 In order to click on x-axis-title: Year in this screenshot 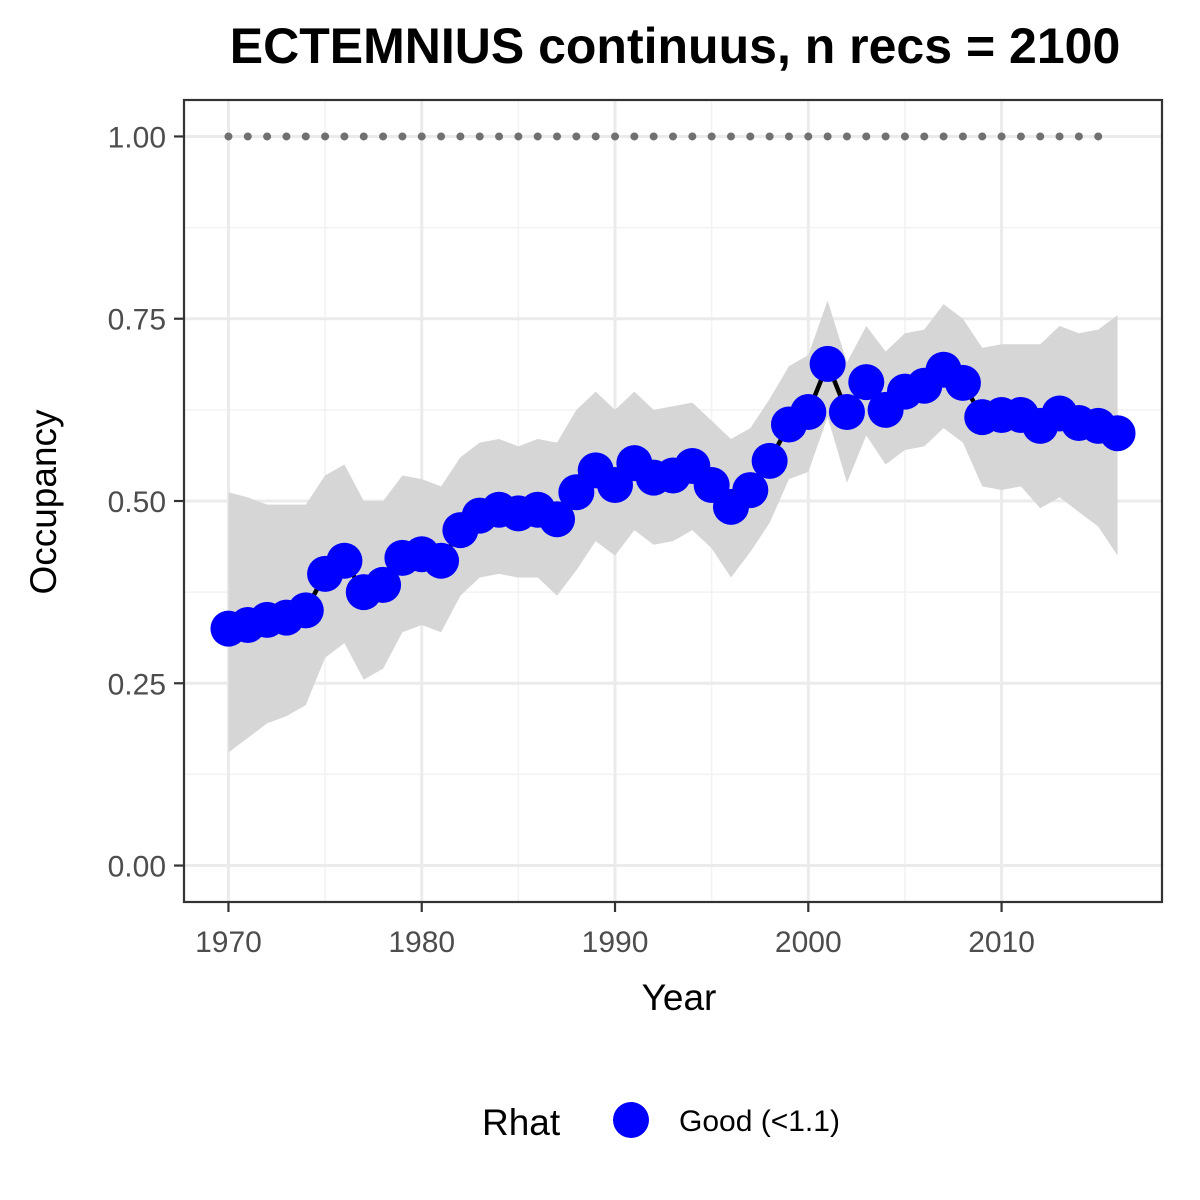, I will do `click(679, 997)`.